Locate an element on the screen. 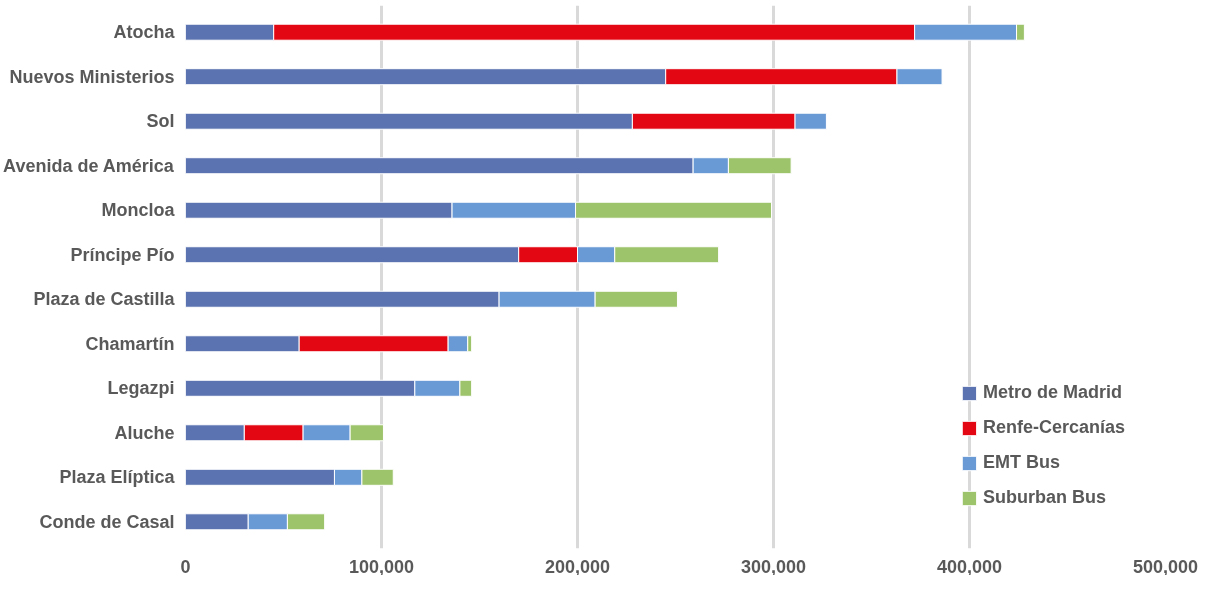 The image size is (1229, 589). x-tick-label: 200,000 is located at coordinates (577, 566).